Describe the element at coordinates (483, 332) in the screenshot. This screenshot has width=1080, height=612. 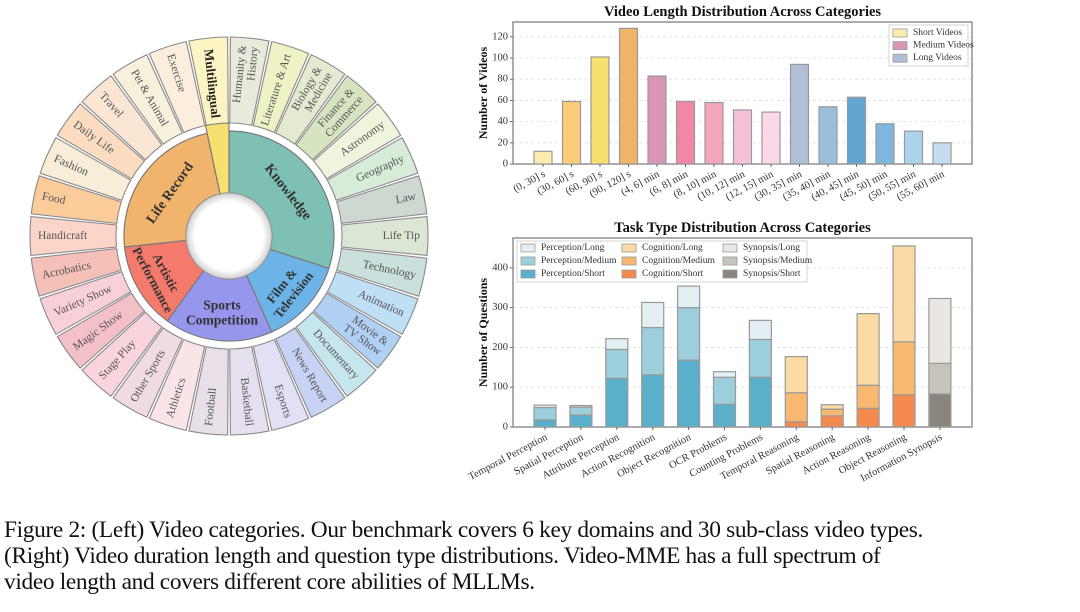
I see `y-axis-label: Number of Questions` at that location.